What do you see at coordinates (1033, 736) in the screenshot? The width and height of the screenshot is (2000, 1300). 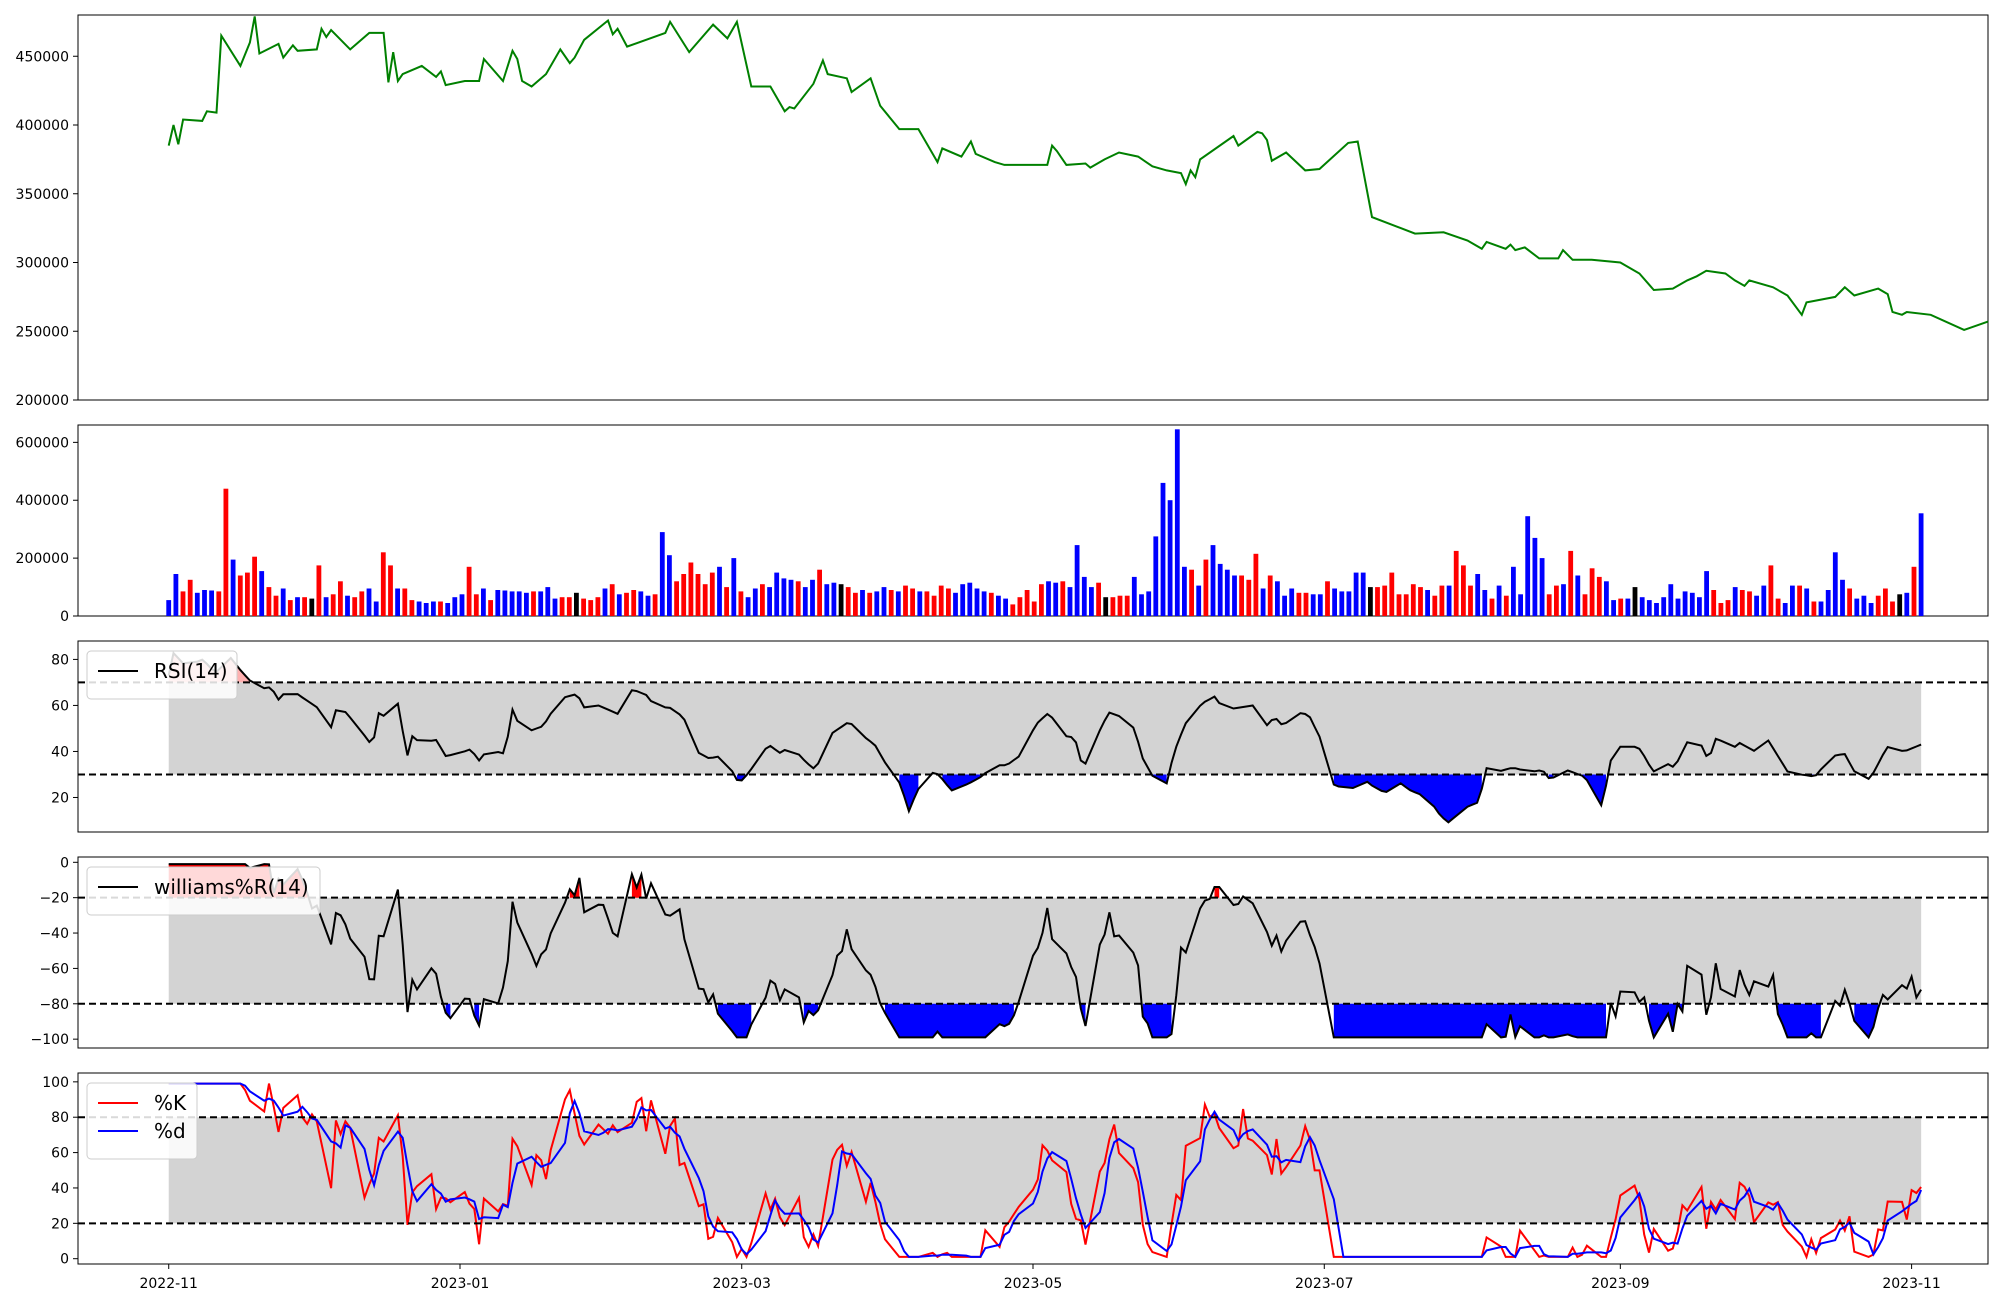 I see `rsi-panel-frame` at bounding box center [1033, 736].